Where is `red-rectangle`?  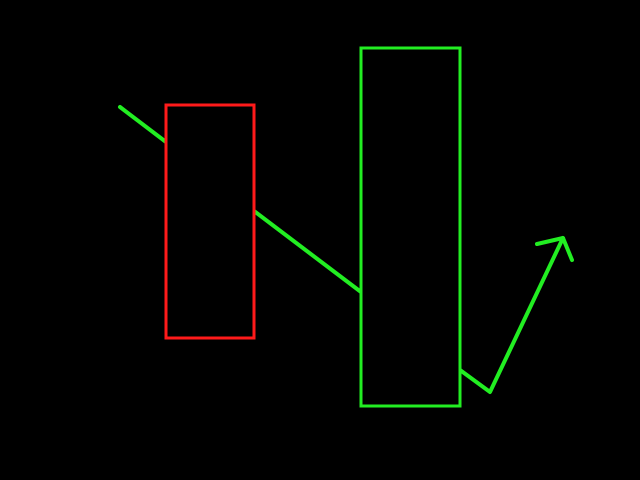 red-rectangle is located at coordinates (210, 221).